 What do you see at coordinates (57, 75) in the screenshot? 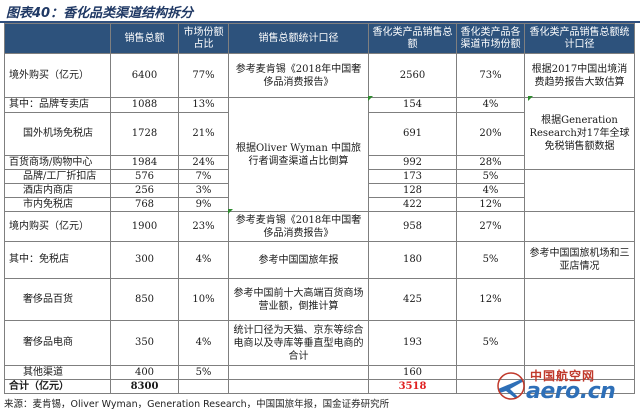
I see `row-label: 境外购买（亿元）` at bounding box center [57, 75].